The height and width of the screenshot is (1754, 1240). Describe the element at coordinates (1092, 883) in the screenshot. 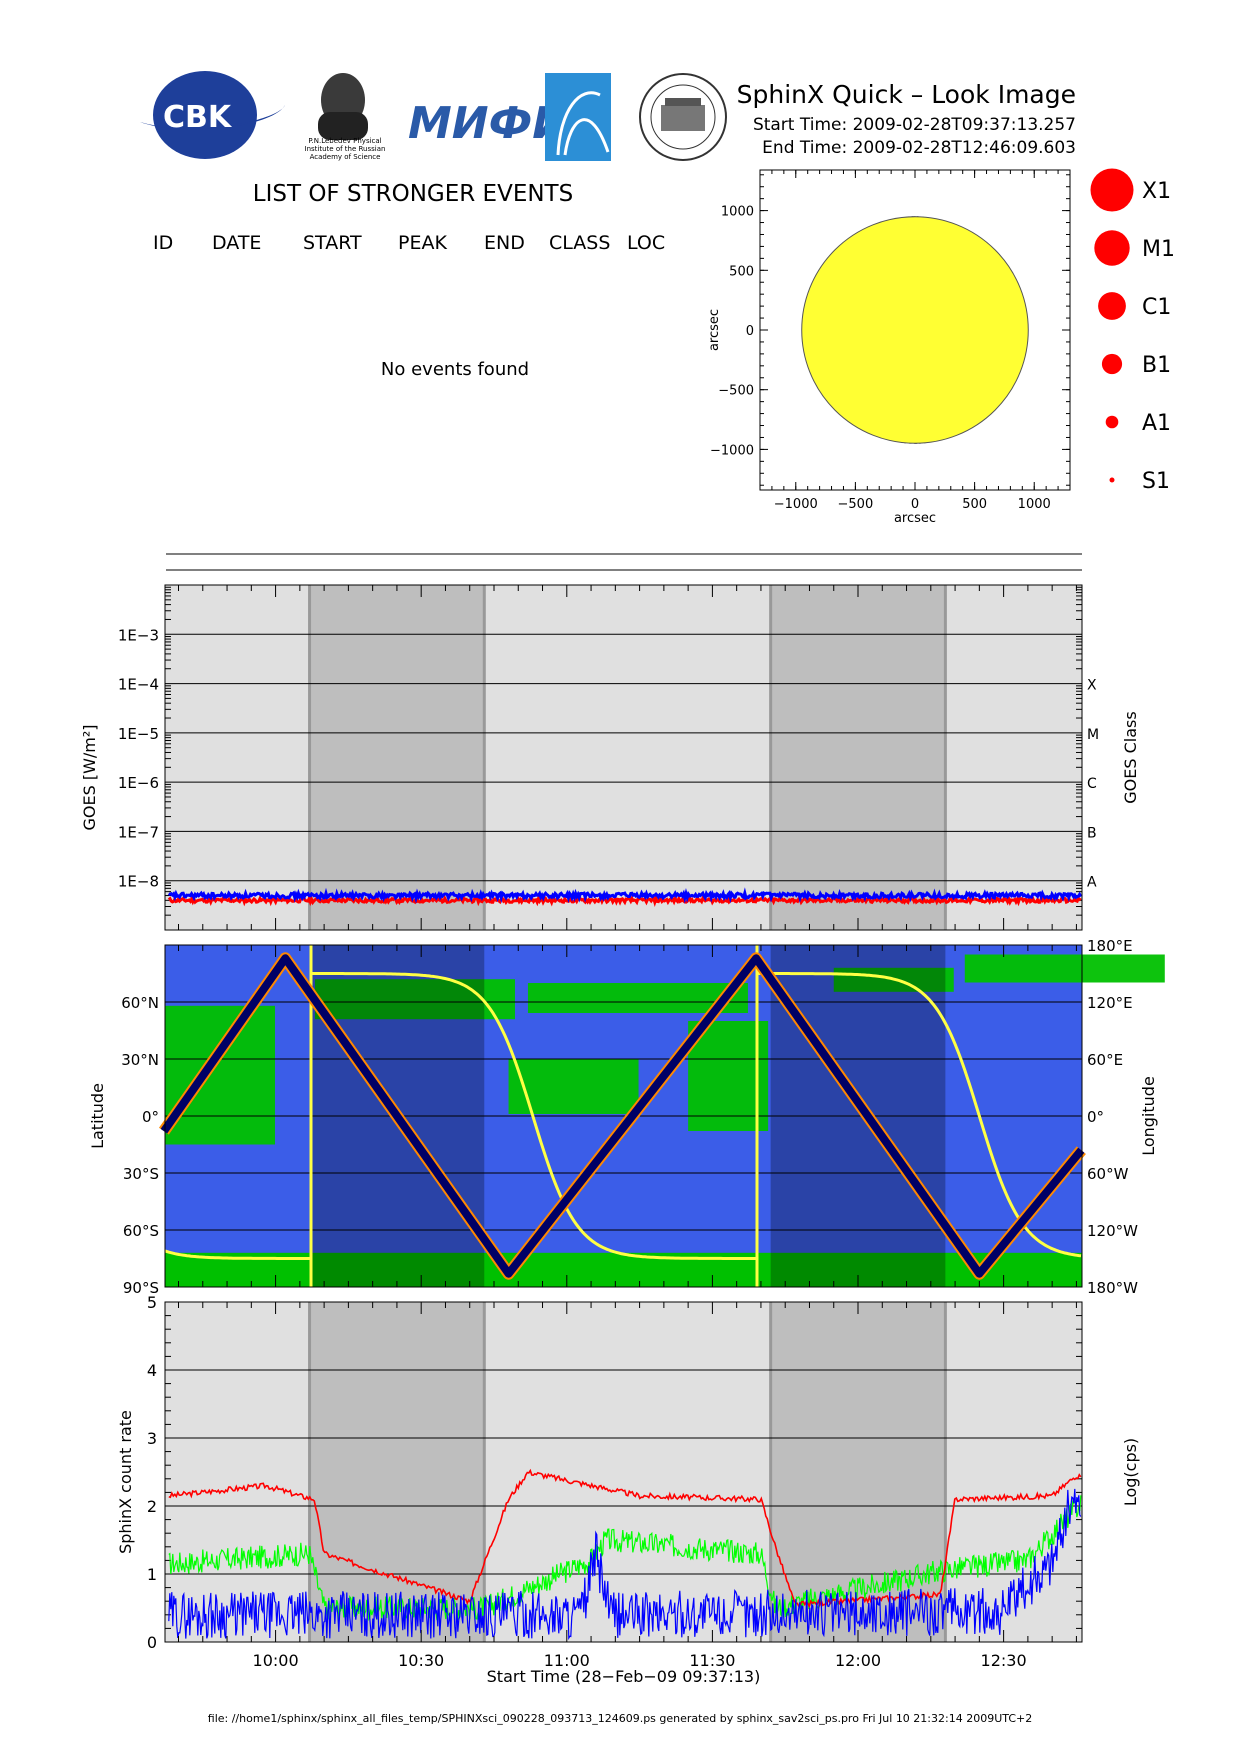

I see `goes-class-label: A` at that location.